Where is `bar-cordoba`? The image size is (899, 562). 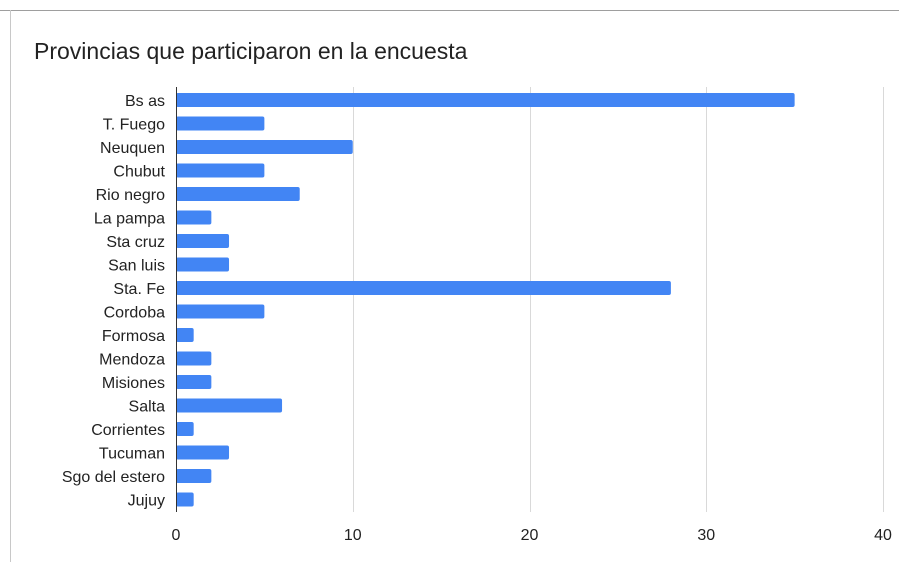 bar-cordoba is located at coordinates (220, 311).